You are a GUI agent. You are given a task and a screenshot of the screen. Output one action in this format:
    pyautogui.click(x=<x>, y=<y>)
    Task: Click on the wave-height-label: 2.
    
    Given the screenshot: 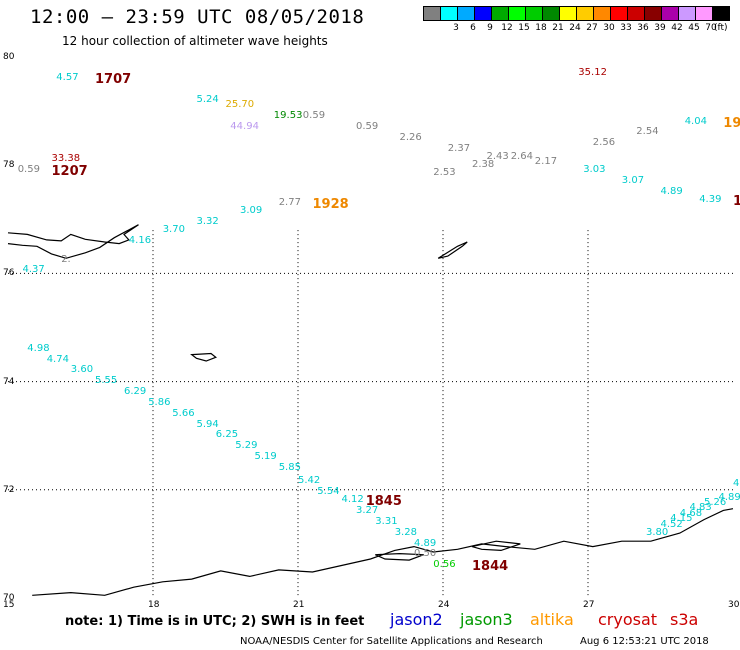 What is the action you would take?
    pyautogui.click(x=66, y=259)
    